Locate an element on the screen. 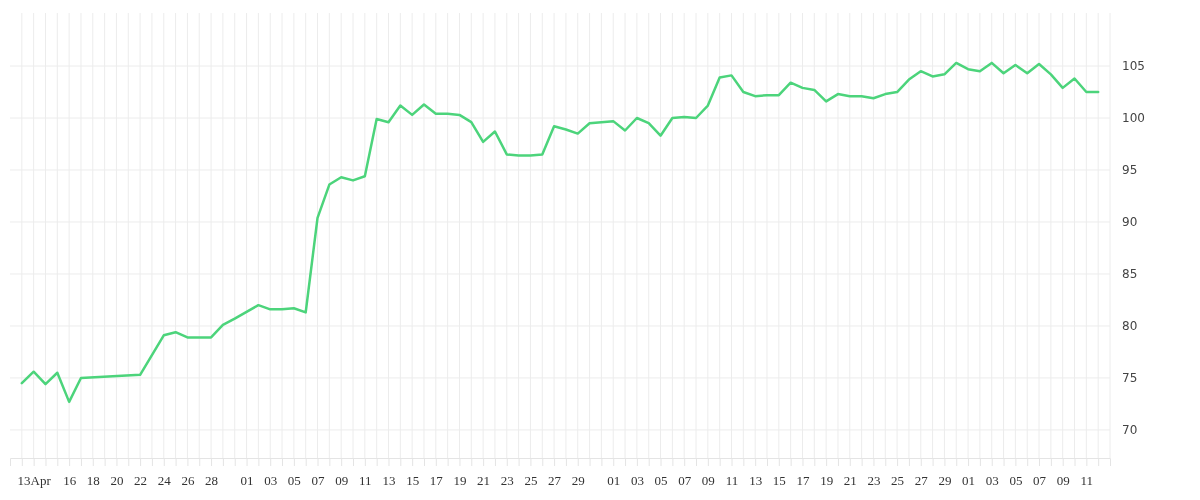 This screenshot has height=500, width=1200. y-tick-label: 95 is located at coordinates (1130, 170).